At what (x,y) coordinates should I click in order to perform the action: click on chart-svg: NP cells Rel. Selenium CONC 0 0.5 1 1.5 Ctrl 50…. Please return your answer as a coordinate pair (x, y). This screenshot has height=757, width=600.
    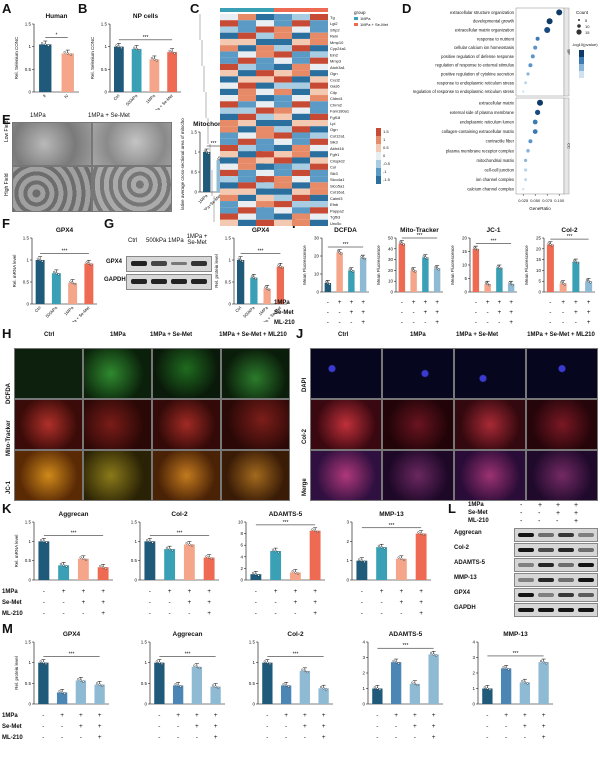
    Looking at the image, I should click on (135, 65).